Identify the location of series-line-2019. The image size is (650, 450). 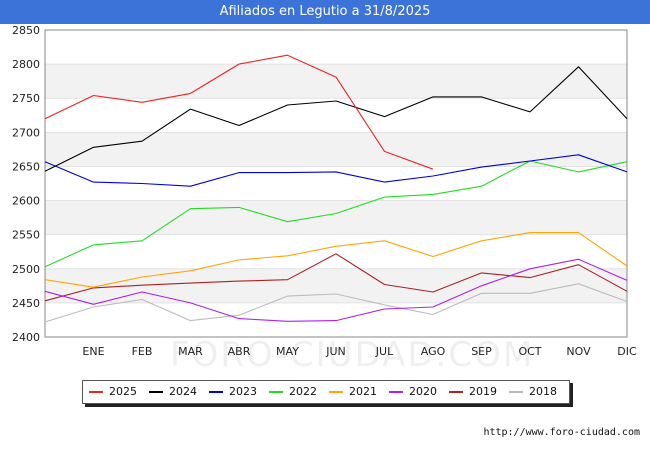
(336, 277).